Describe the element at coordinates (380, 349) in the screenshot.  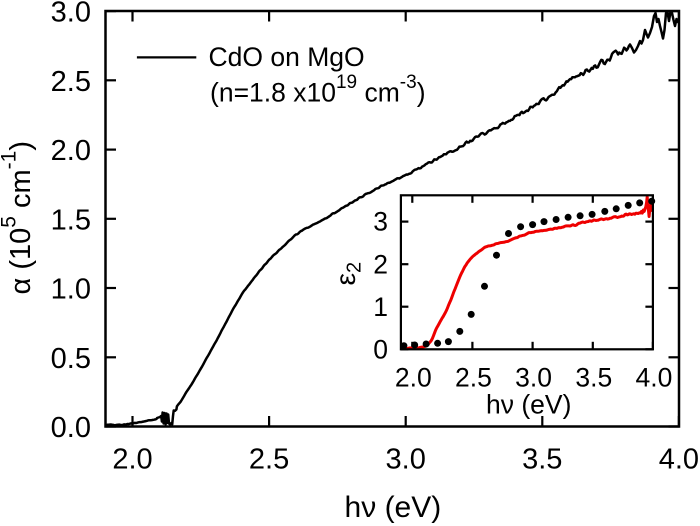
I see `svg-text: 0` at that location.